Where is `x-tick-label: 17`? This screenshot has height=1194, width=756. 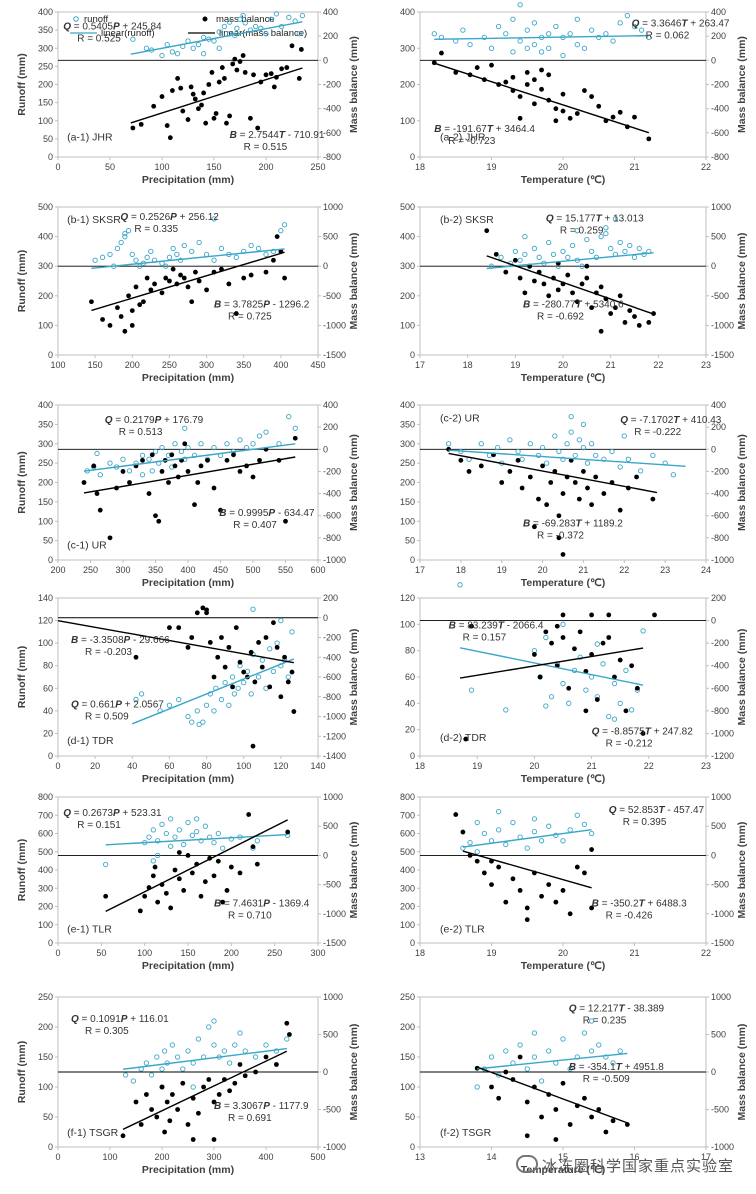 x-tick-label: 17 is located at coordinates (420, 365).